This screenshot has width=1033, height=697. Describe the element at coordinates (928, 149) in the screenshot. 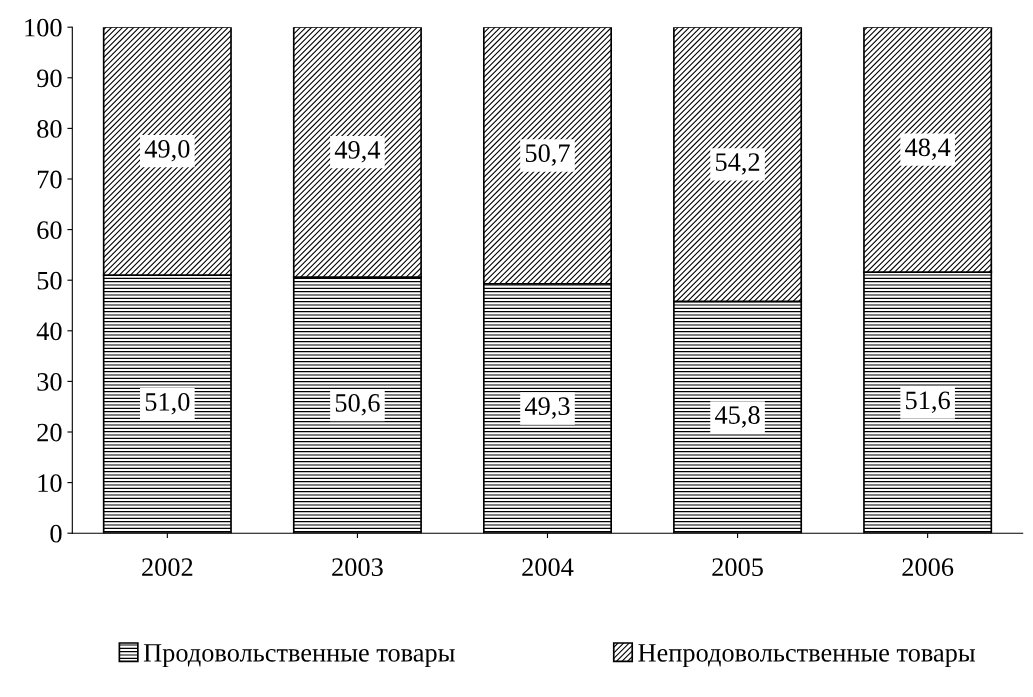

I see `data-label: 48,4` at that location.